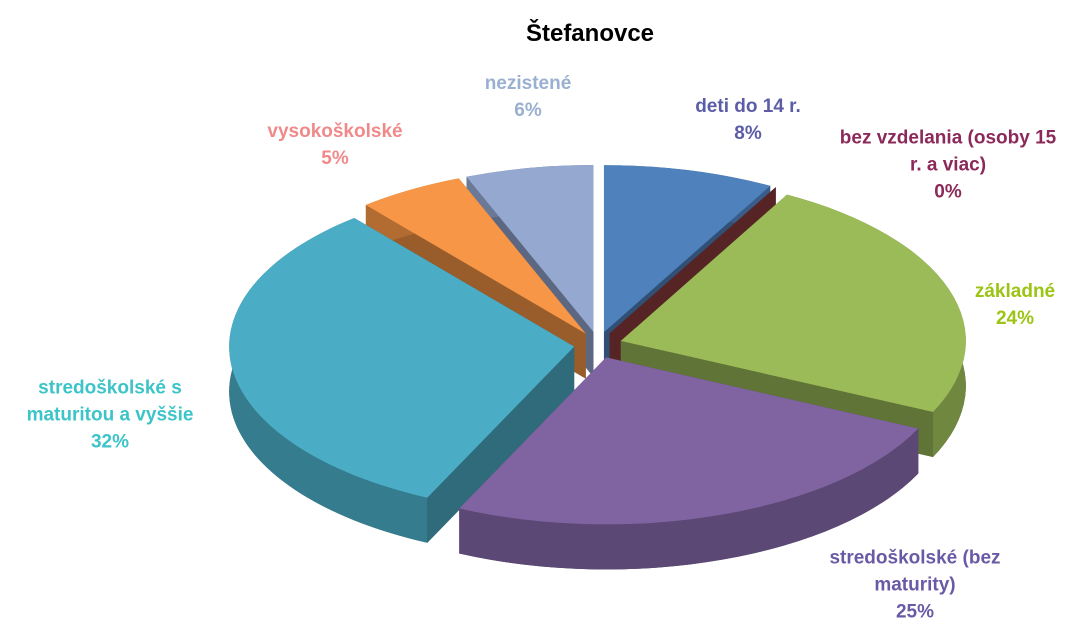 This screenshot has width=1067, height=628. I want to click on value-label: 24%, so click(1015, 318).